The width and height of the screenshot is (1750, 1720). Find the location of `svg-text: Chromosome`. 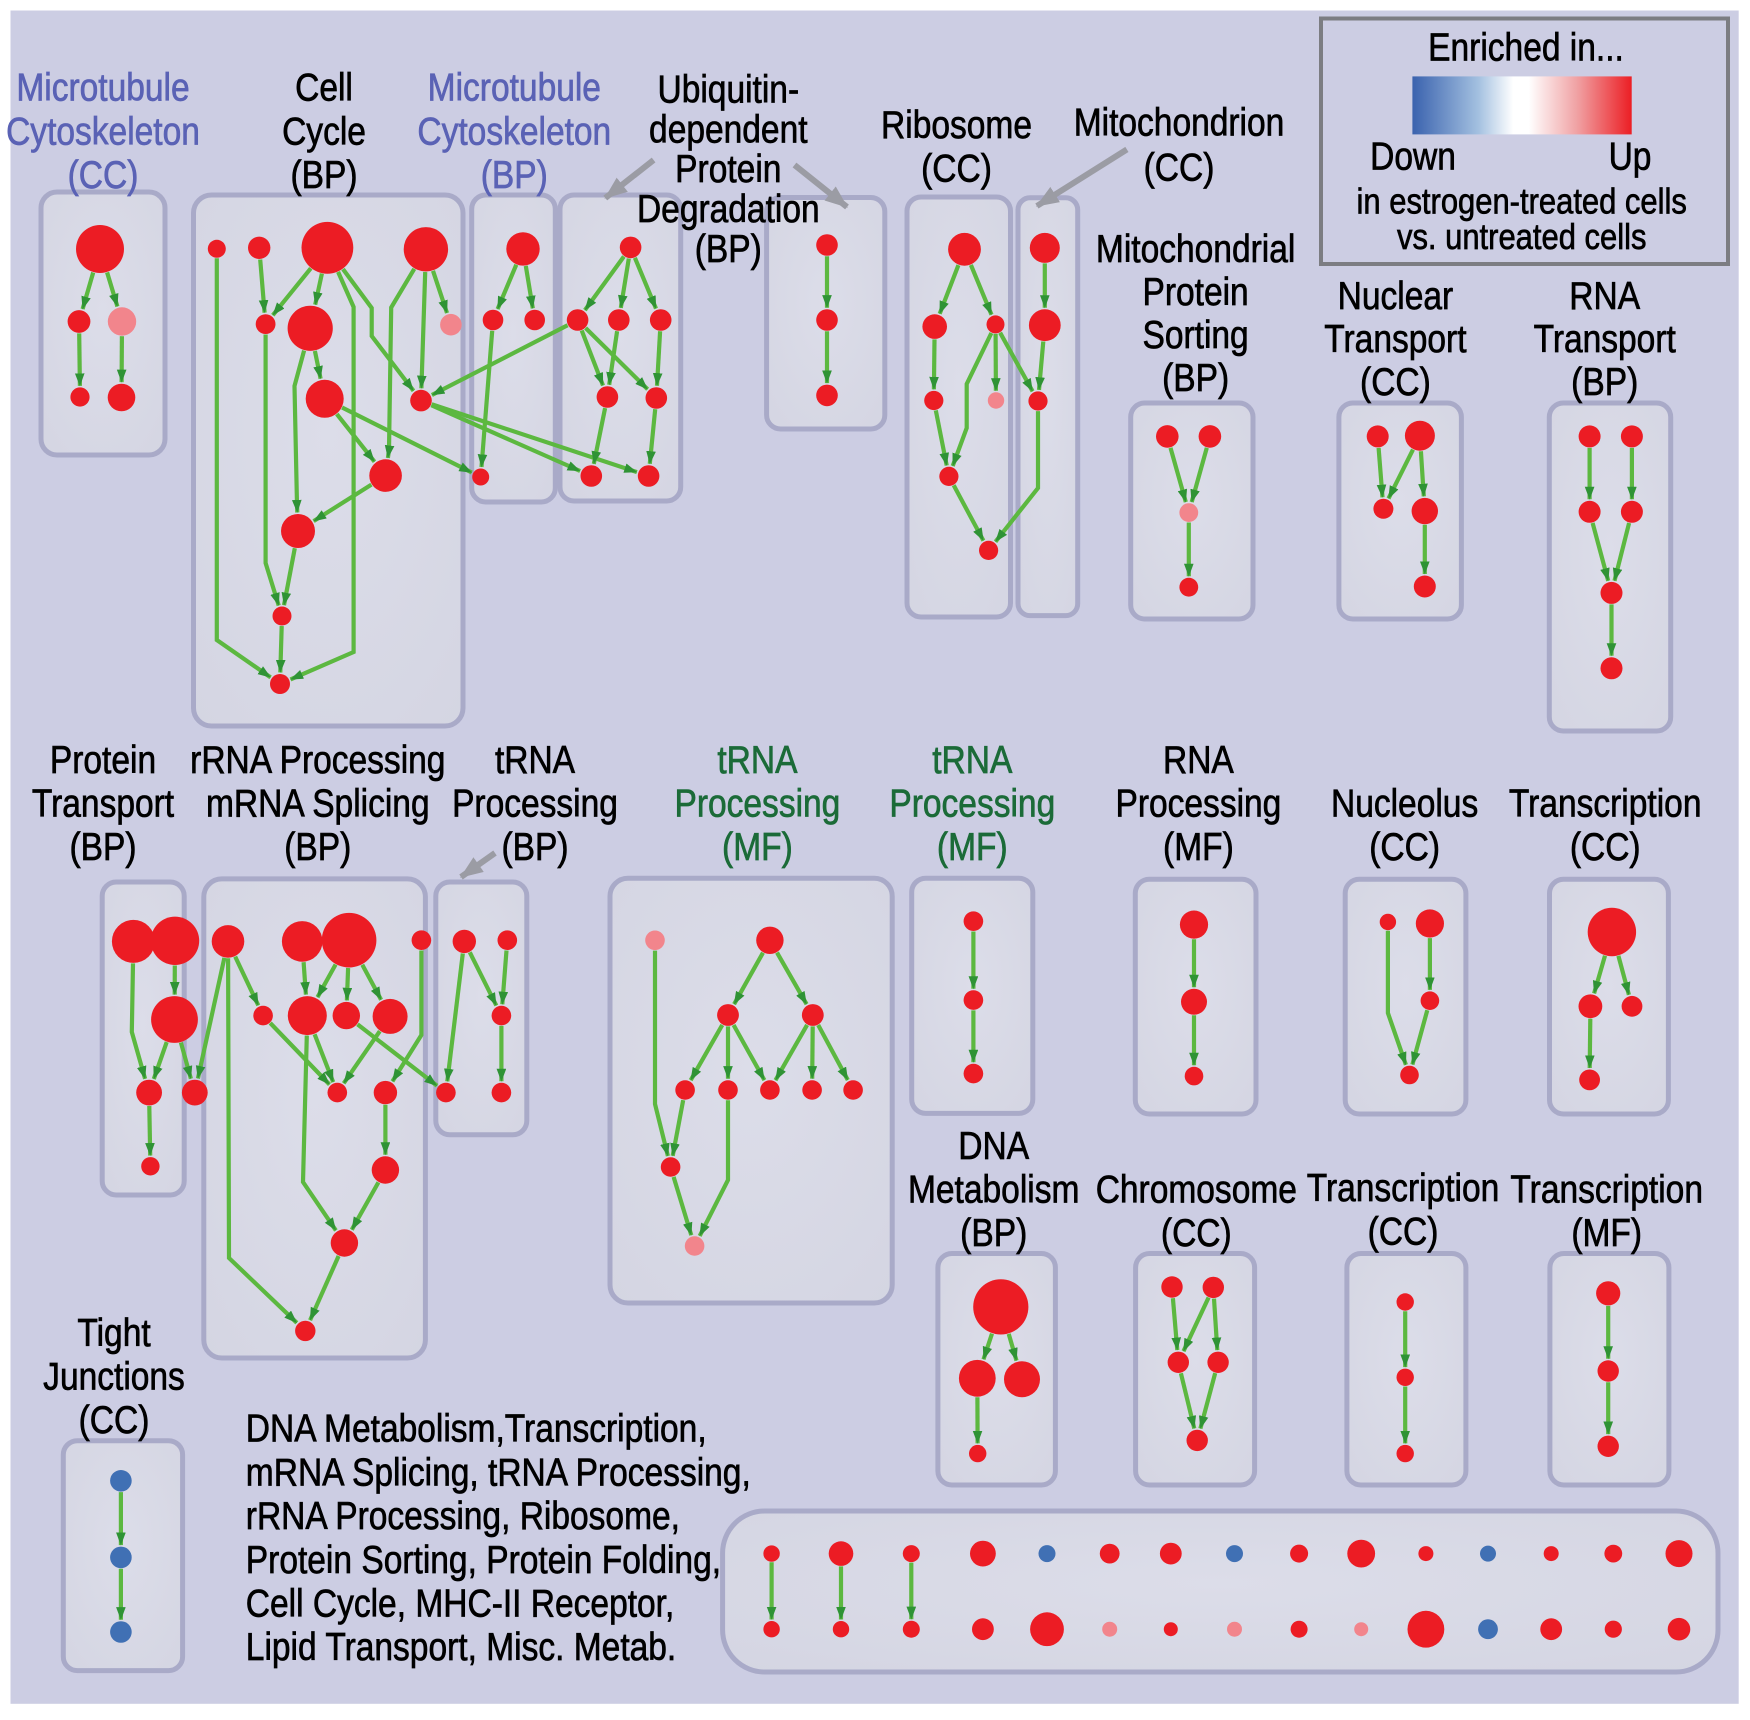

svg-text: Chromosome is located at coordinates (1196, 1189).